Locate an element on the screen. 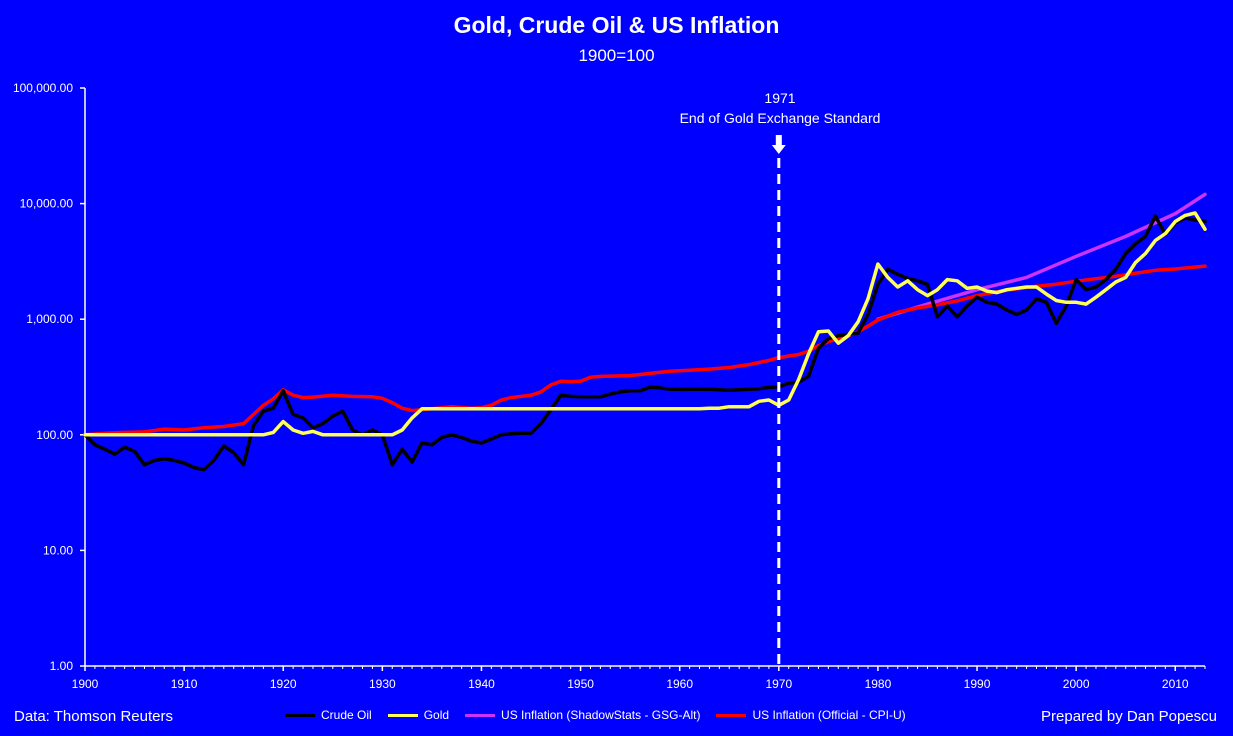 The width and height of the screenshot is (1233, 736). legend-item-cpi: US Inflation (Official - CPI-U) is located at coordinates (811, 715).